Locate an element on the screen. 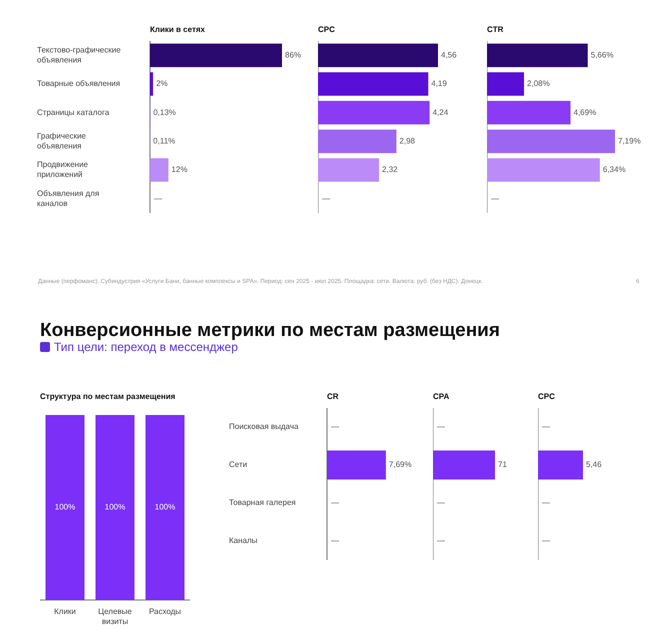 This screenshot has height=630, width=656. text: Тип цели: переход в мессенджер is located at coordinates (146, 347).